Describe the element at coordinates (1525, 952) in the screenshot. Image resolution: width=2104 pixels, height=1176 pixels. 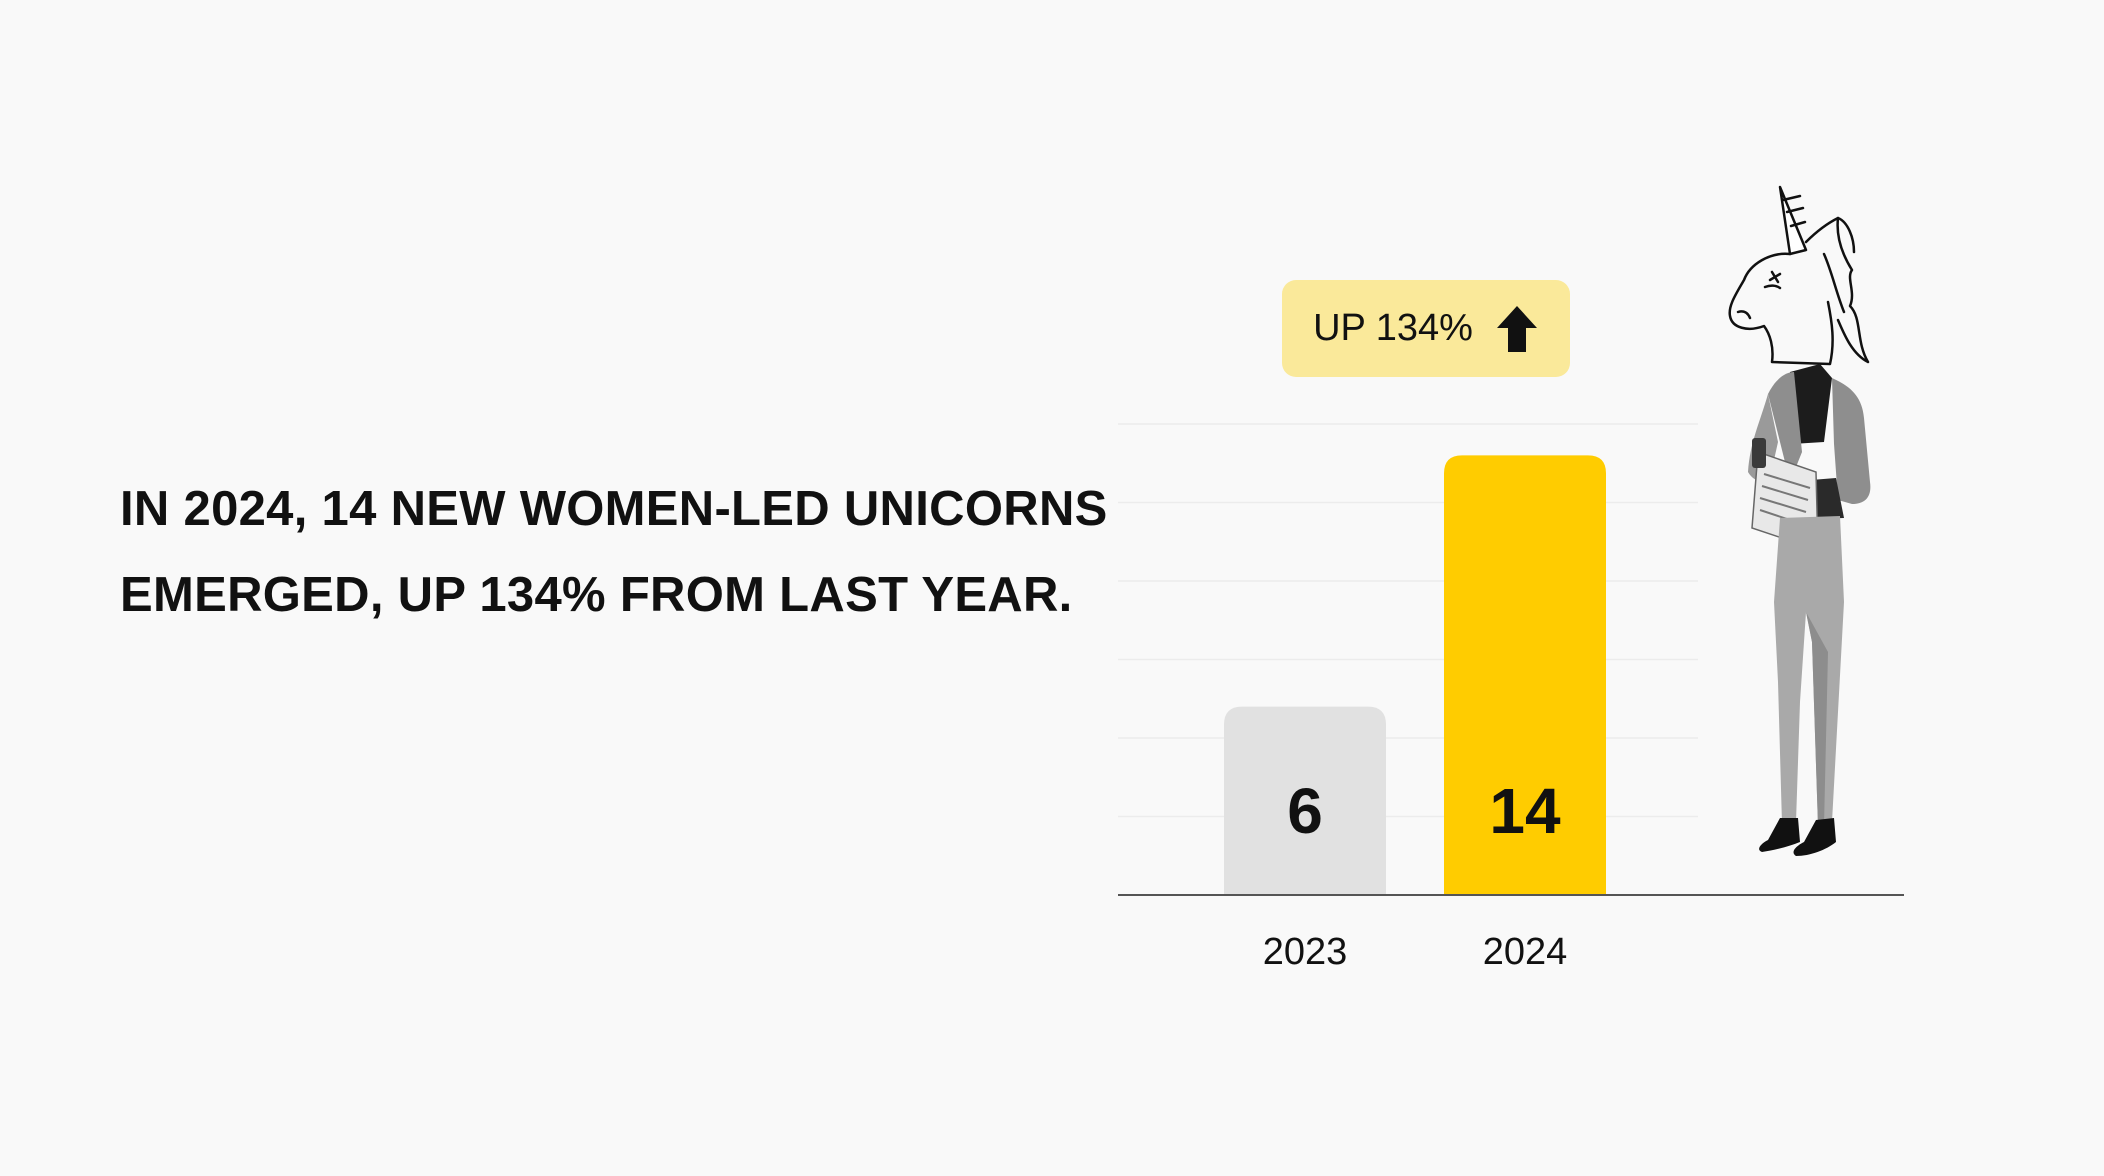
I see `x-tick-label-2024: 2024` at that location.